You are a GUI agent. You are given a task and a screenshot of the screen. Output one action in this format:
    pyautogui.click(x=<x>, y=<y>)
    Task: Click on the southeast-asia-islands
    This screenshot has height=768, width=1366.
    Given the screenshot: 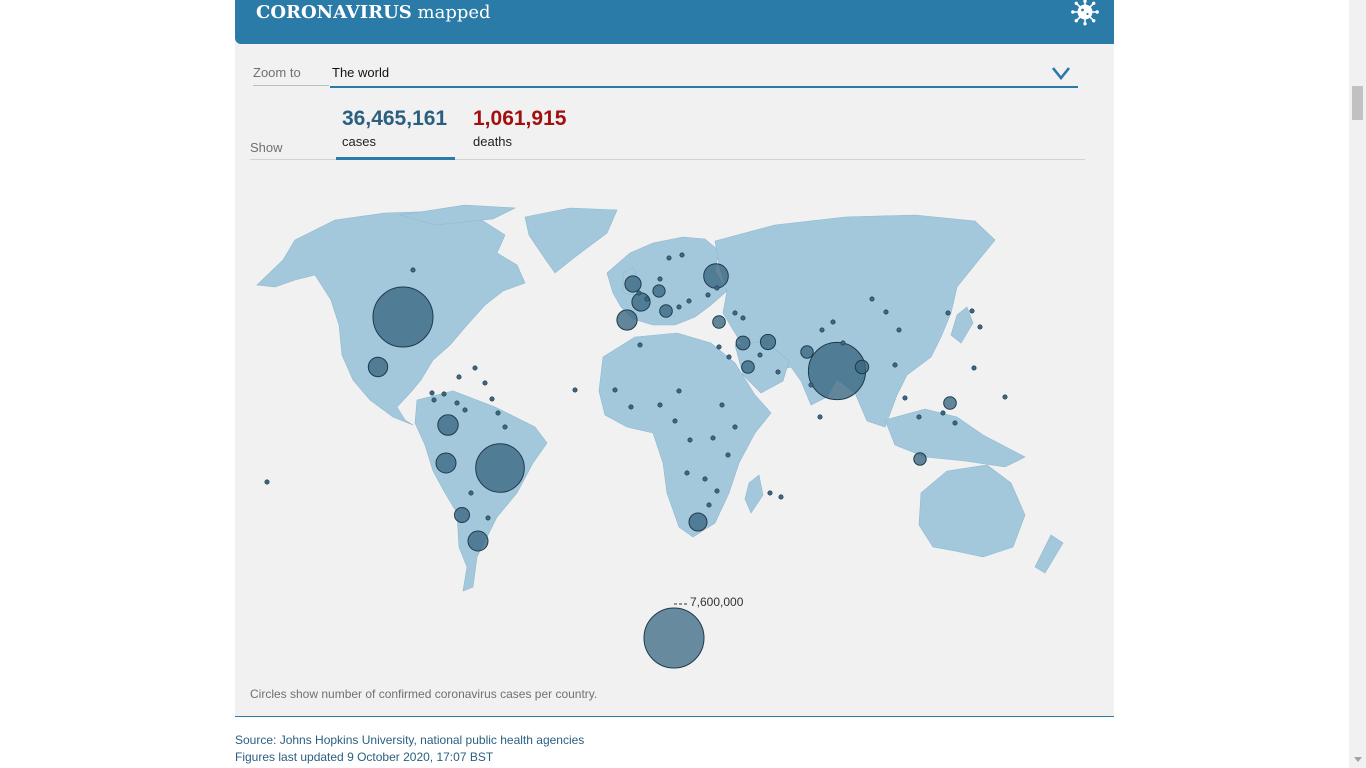 What is the action you would take?
    pyautogui.click(x=955, y=438)
    